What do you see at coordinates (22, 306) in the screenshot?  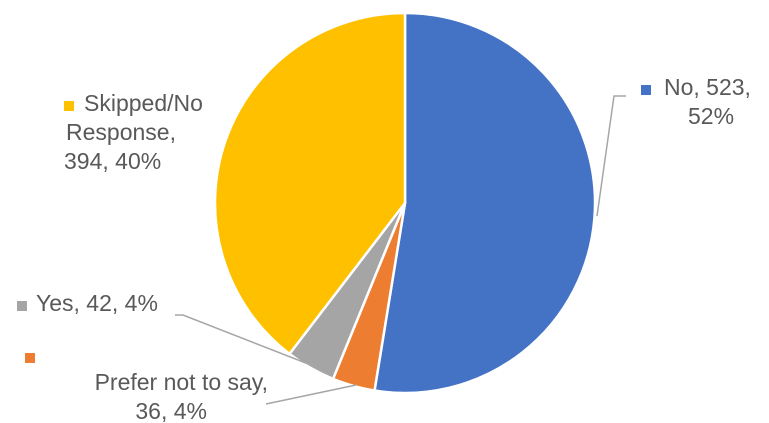 I see `legend-key-yes` at bounding box center [22, 306].